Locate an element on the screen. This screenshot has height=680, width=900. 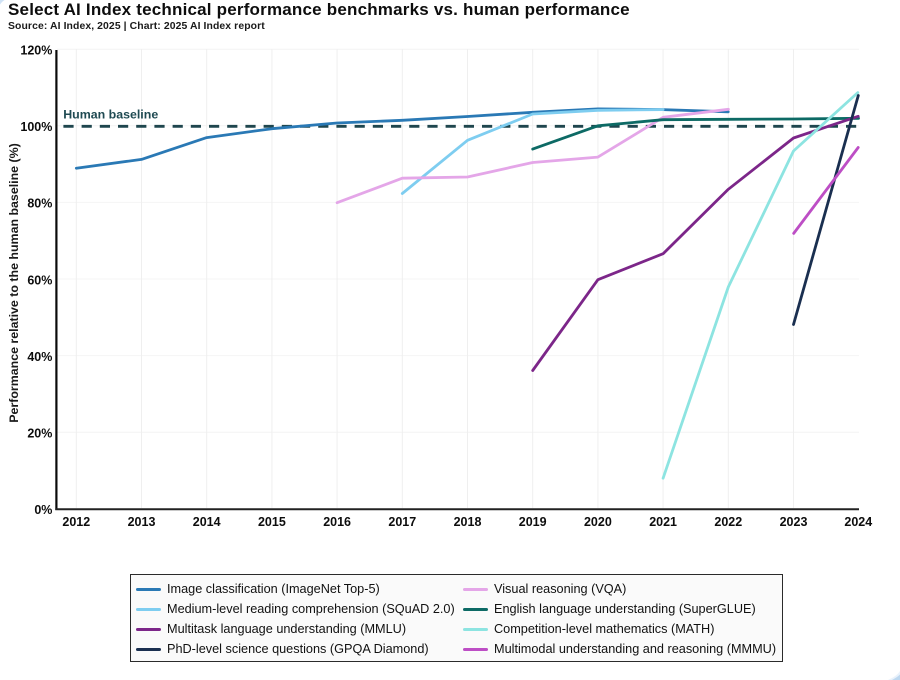
svg-text: 2015 is located at coordinates (272, 522).